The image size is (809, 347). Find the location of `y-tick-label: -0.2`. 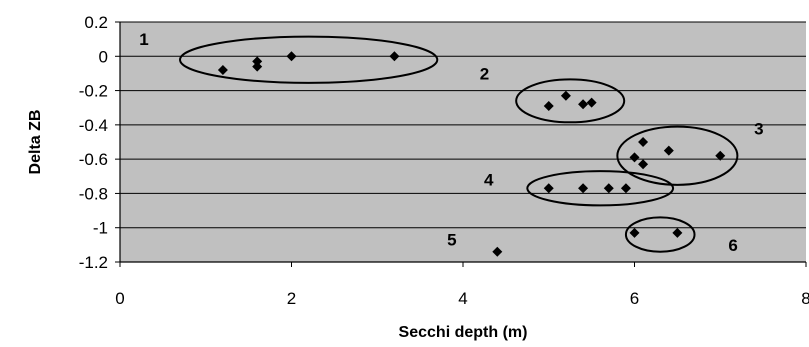

y-tick-label: -0.2 is located at coordinates (93, 91).